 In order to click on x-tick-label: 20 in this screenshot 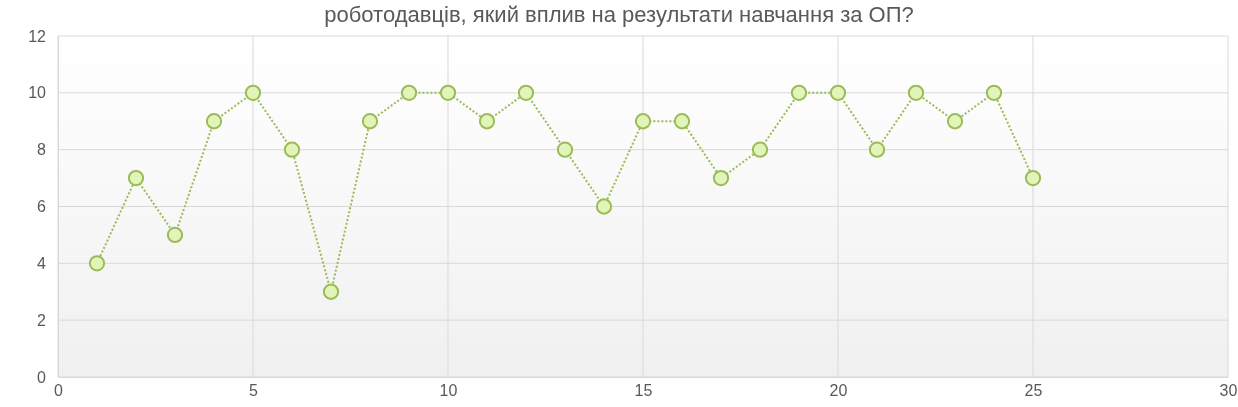, I will do `click(838, 391)`.